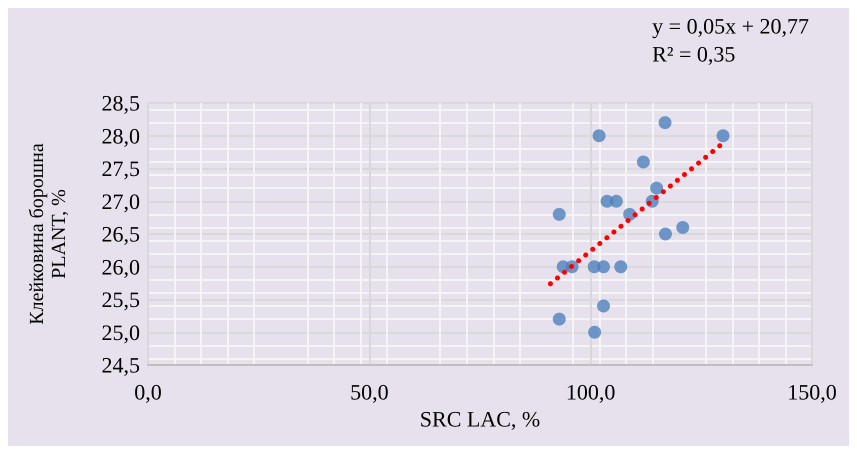 This screenshot has width=857, height=454. Describe the element at coordinates (591, 392) in the screenshot. I see `x-tick-label: 100,0` at that location.